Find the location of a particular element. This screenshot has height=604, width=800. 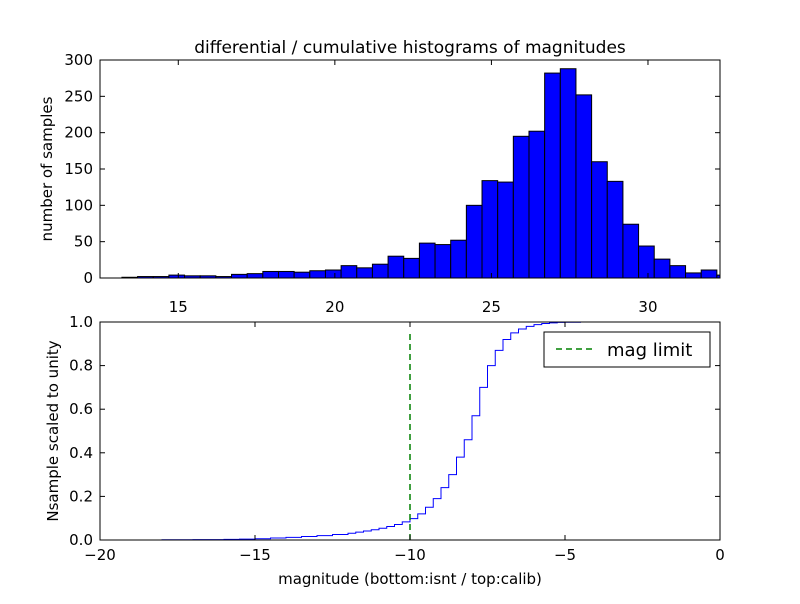

top-y-tick-label: 300 is located at coordinates (78, 60).